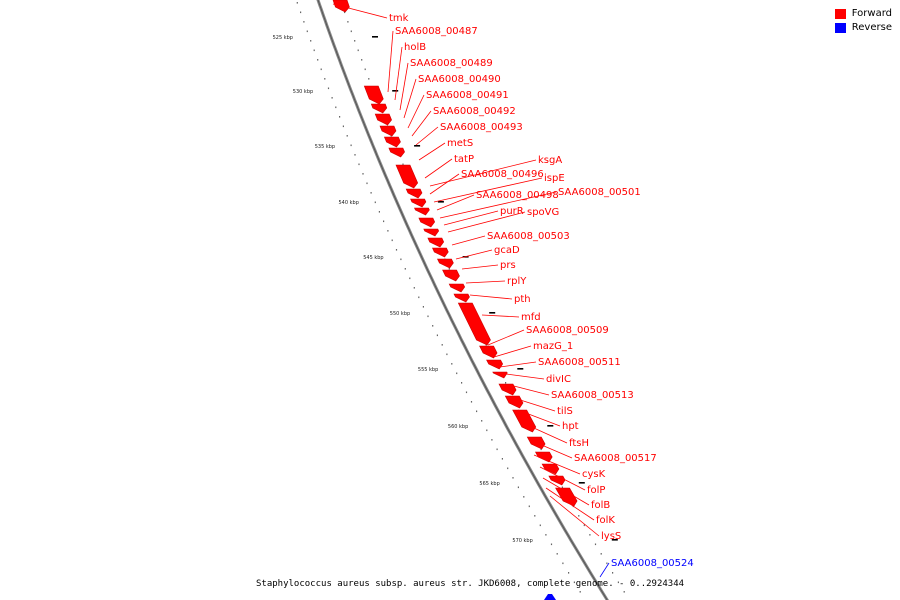 The width and height of the screenshot is (900, 600). What do you see at coordinates (596, 490) in the screenshot?
I see `gene-label: folP` at bounding box center [596, 490].